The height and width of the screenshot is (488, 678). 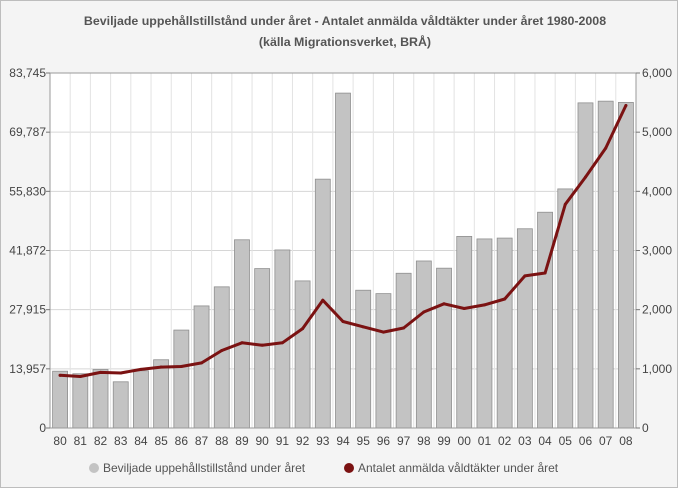 I want to click on legend-marker-bars, so click(x=94, y=468).